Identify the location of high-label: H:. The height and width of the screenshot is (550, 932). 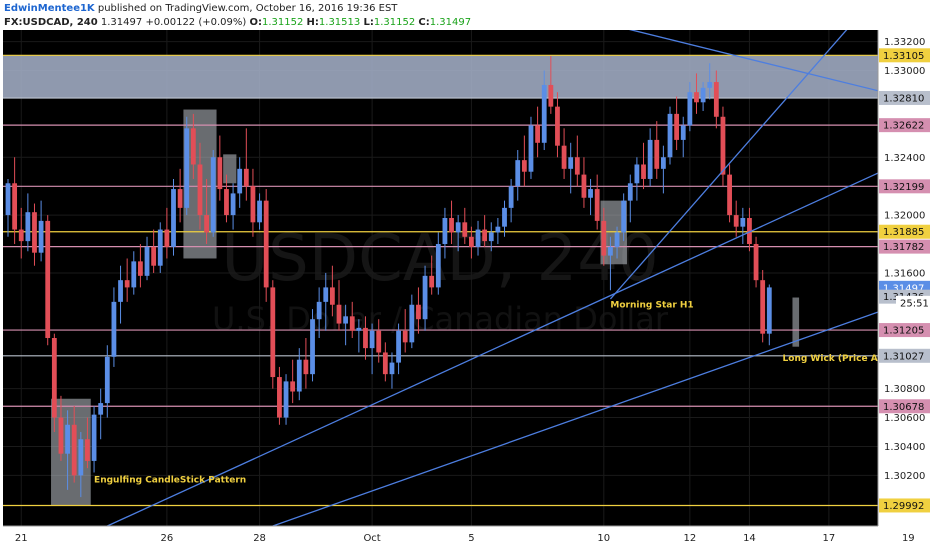
(312, 22).